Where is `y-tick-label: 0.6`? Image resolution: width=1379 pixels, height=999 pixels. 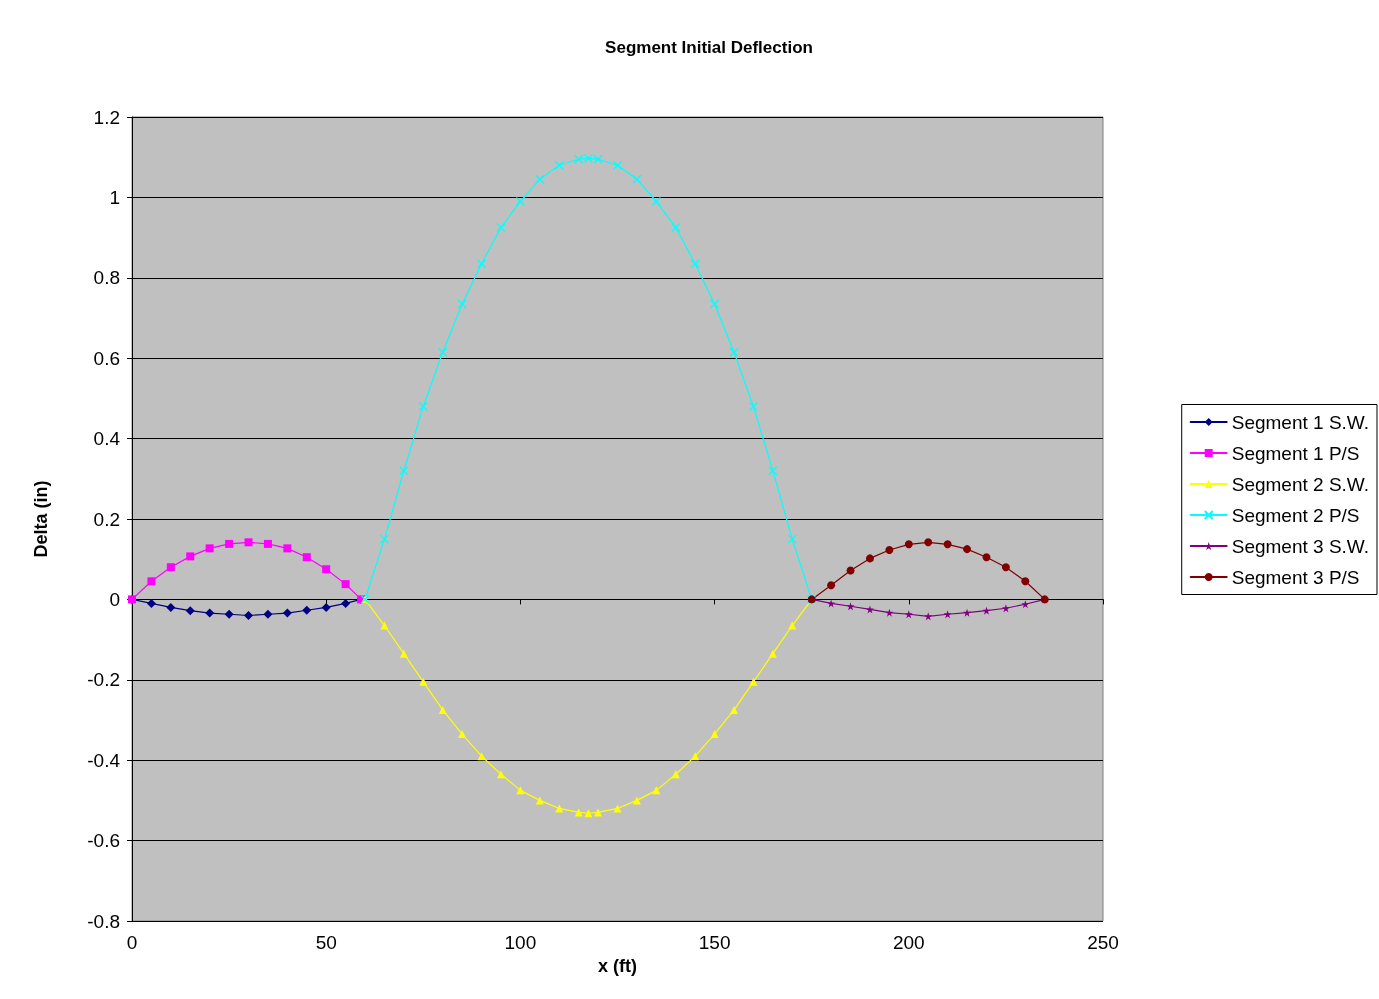
y-tick-label: 0.6 is located at coordinates (106, 358).